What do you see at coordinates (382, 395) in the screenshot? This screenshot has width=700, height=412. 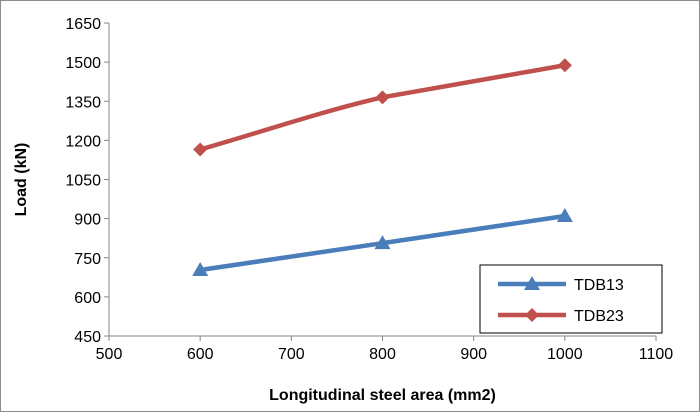 I see `x-axis-title: Longitudinal steel area (mm2)` at bounding box center [382, 395].